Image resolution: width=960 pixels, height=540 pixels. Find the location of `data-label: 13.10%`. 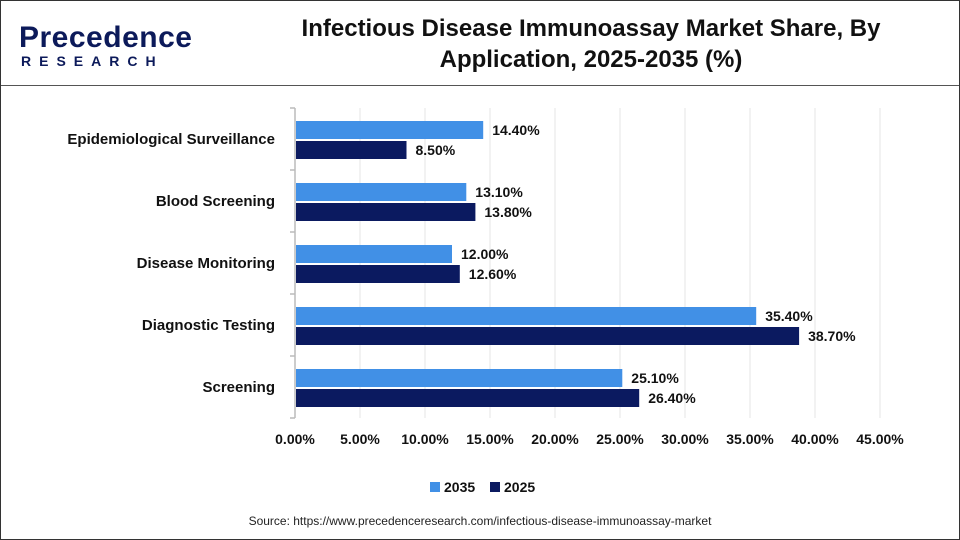

data-label: 13.10% is located at coordinates (499, 192).